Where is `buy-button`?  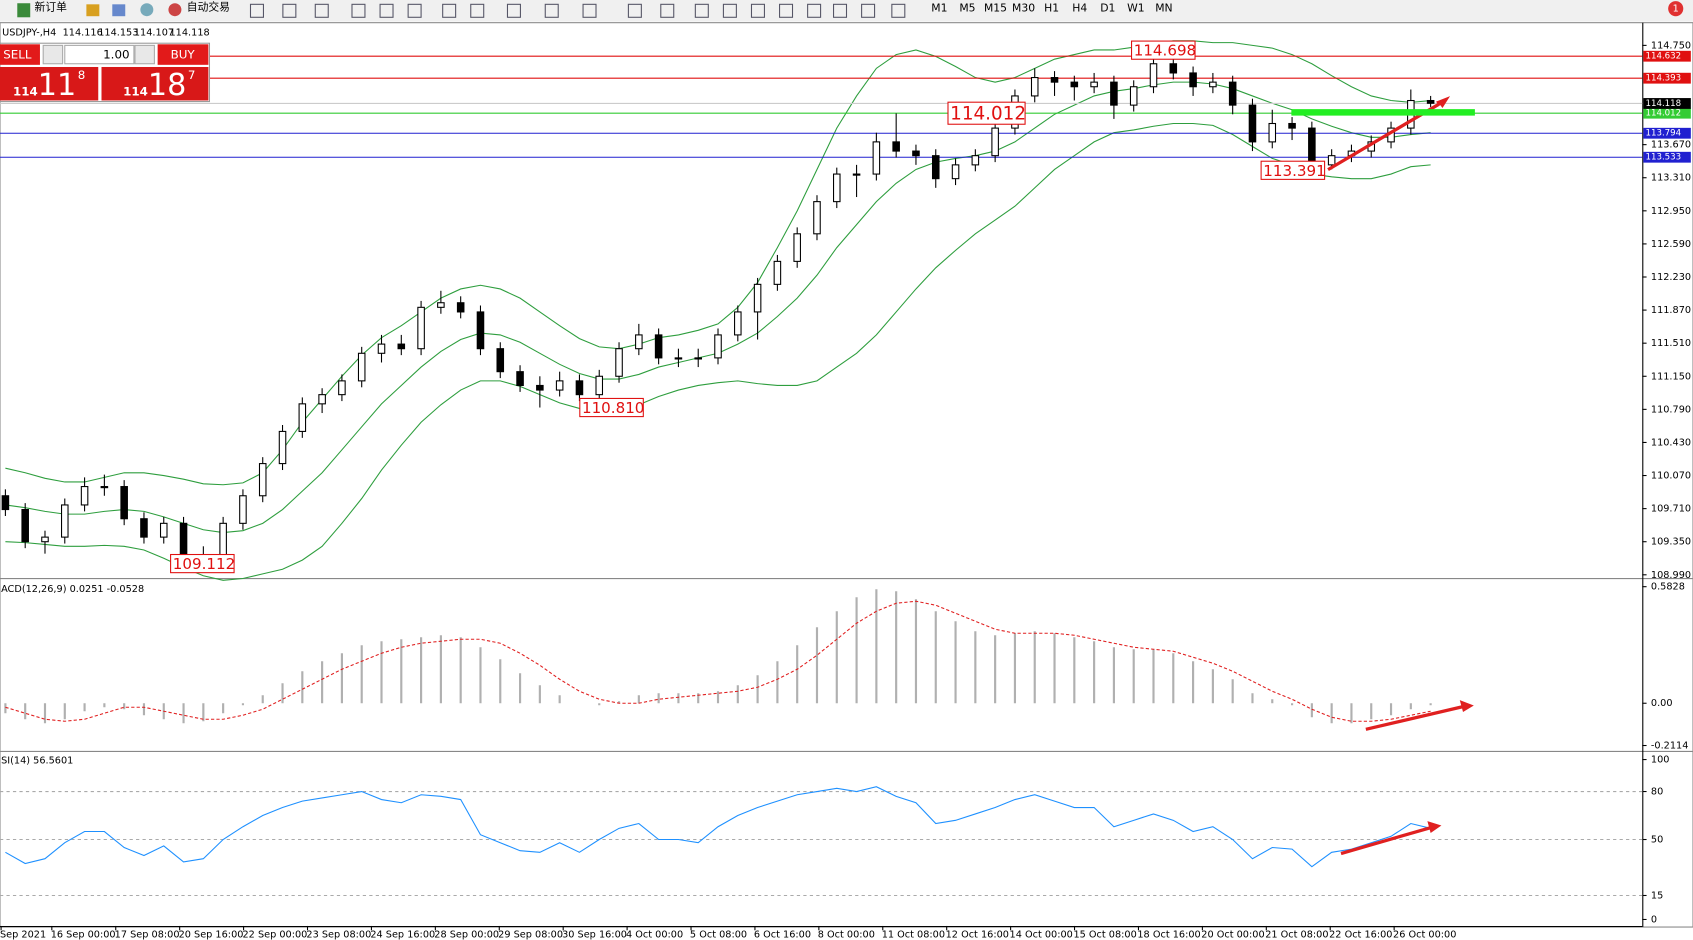 buy-button is located at coordinates (183, 54).